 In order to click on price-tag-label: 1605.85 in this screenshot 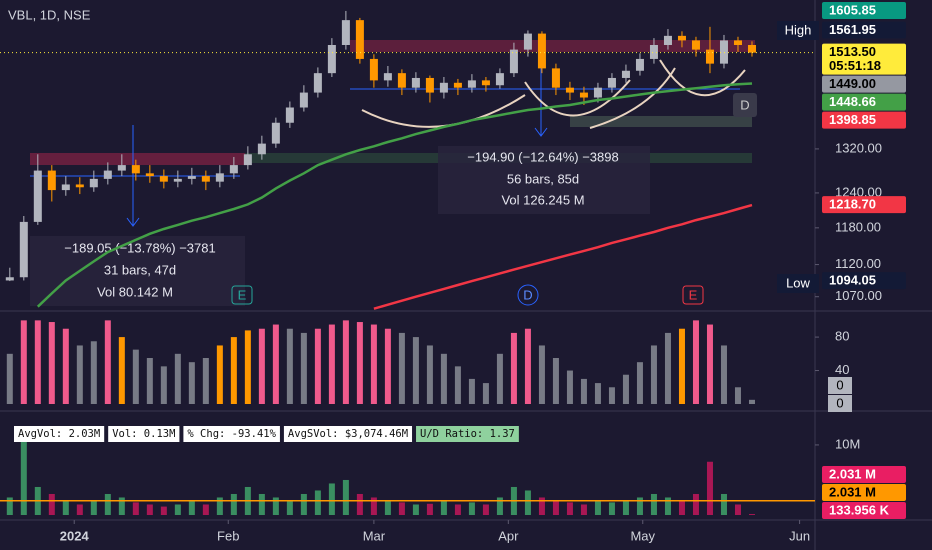, I will do `click(852, 9)`.